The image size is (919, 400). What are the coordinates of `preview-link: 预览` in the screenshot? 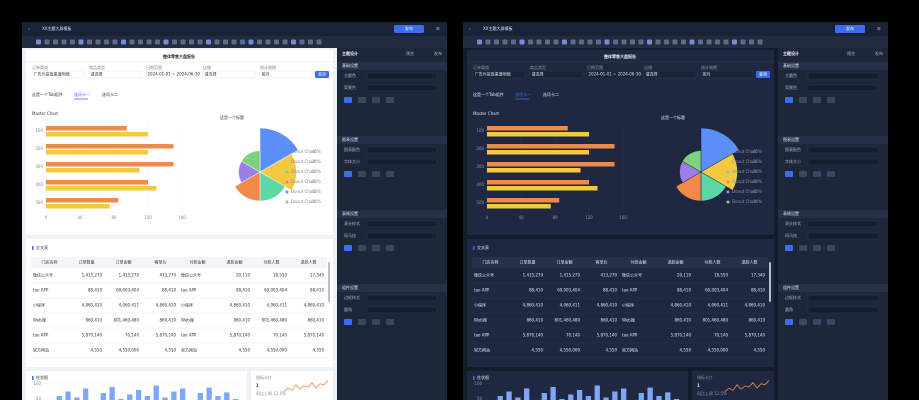 It's located at (851, 53).